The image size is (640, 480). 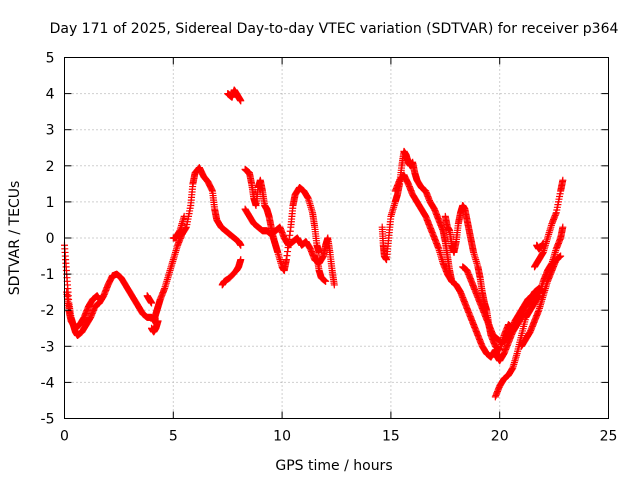 What do you see at coordinates (48, 275) in the screenshot?
I see `y-tick-label: -1` at bounding box center [48, 275].